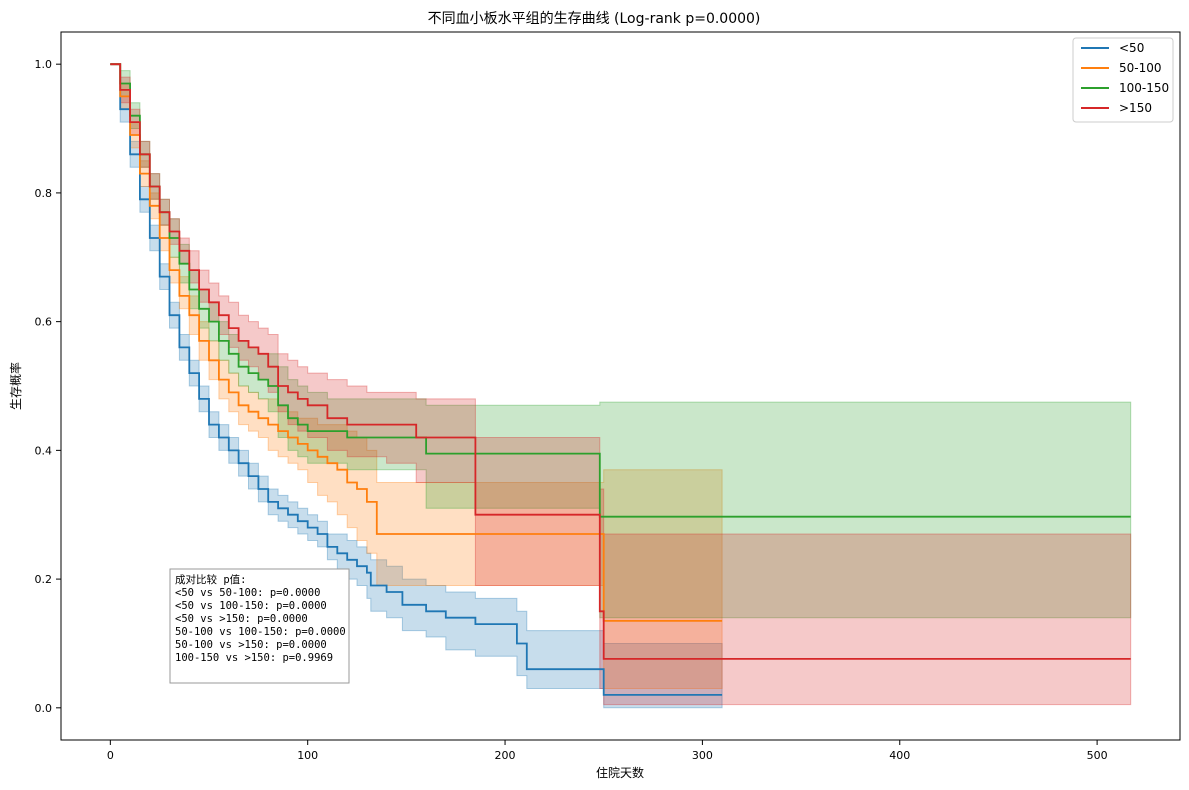 This screenshot has width=1189, height=790. What do you see at coordinates (899, 755) in the screenshot?
I see `x-tick-label: 400` at bounding box center [899, 755].